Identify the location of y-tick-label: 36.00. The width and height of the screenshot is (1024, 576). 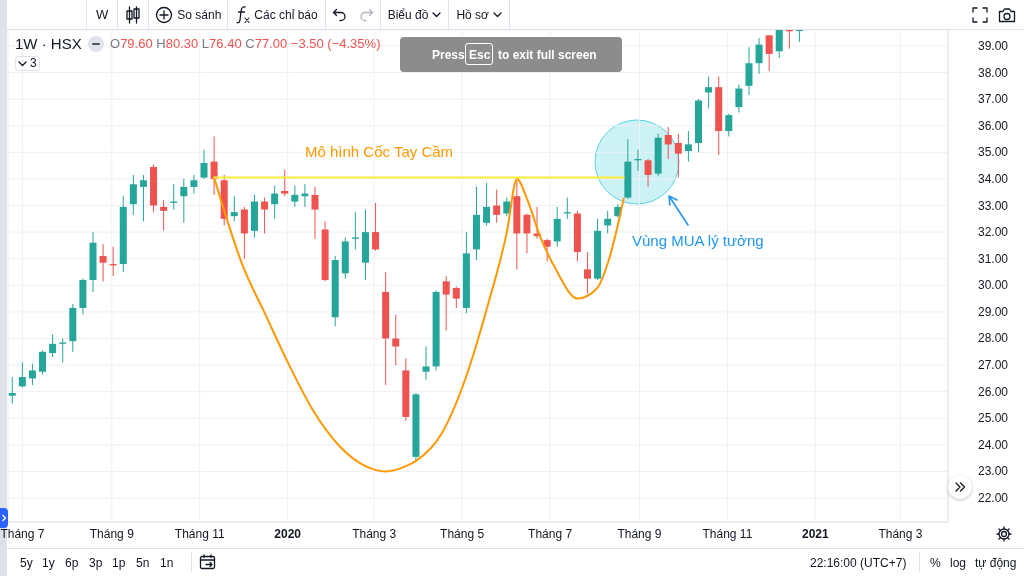
(993, 125).